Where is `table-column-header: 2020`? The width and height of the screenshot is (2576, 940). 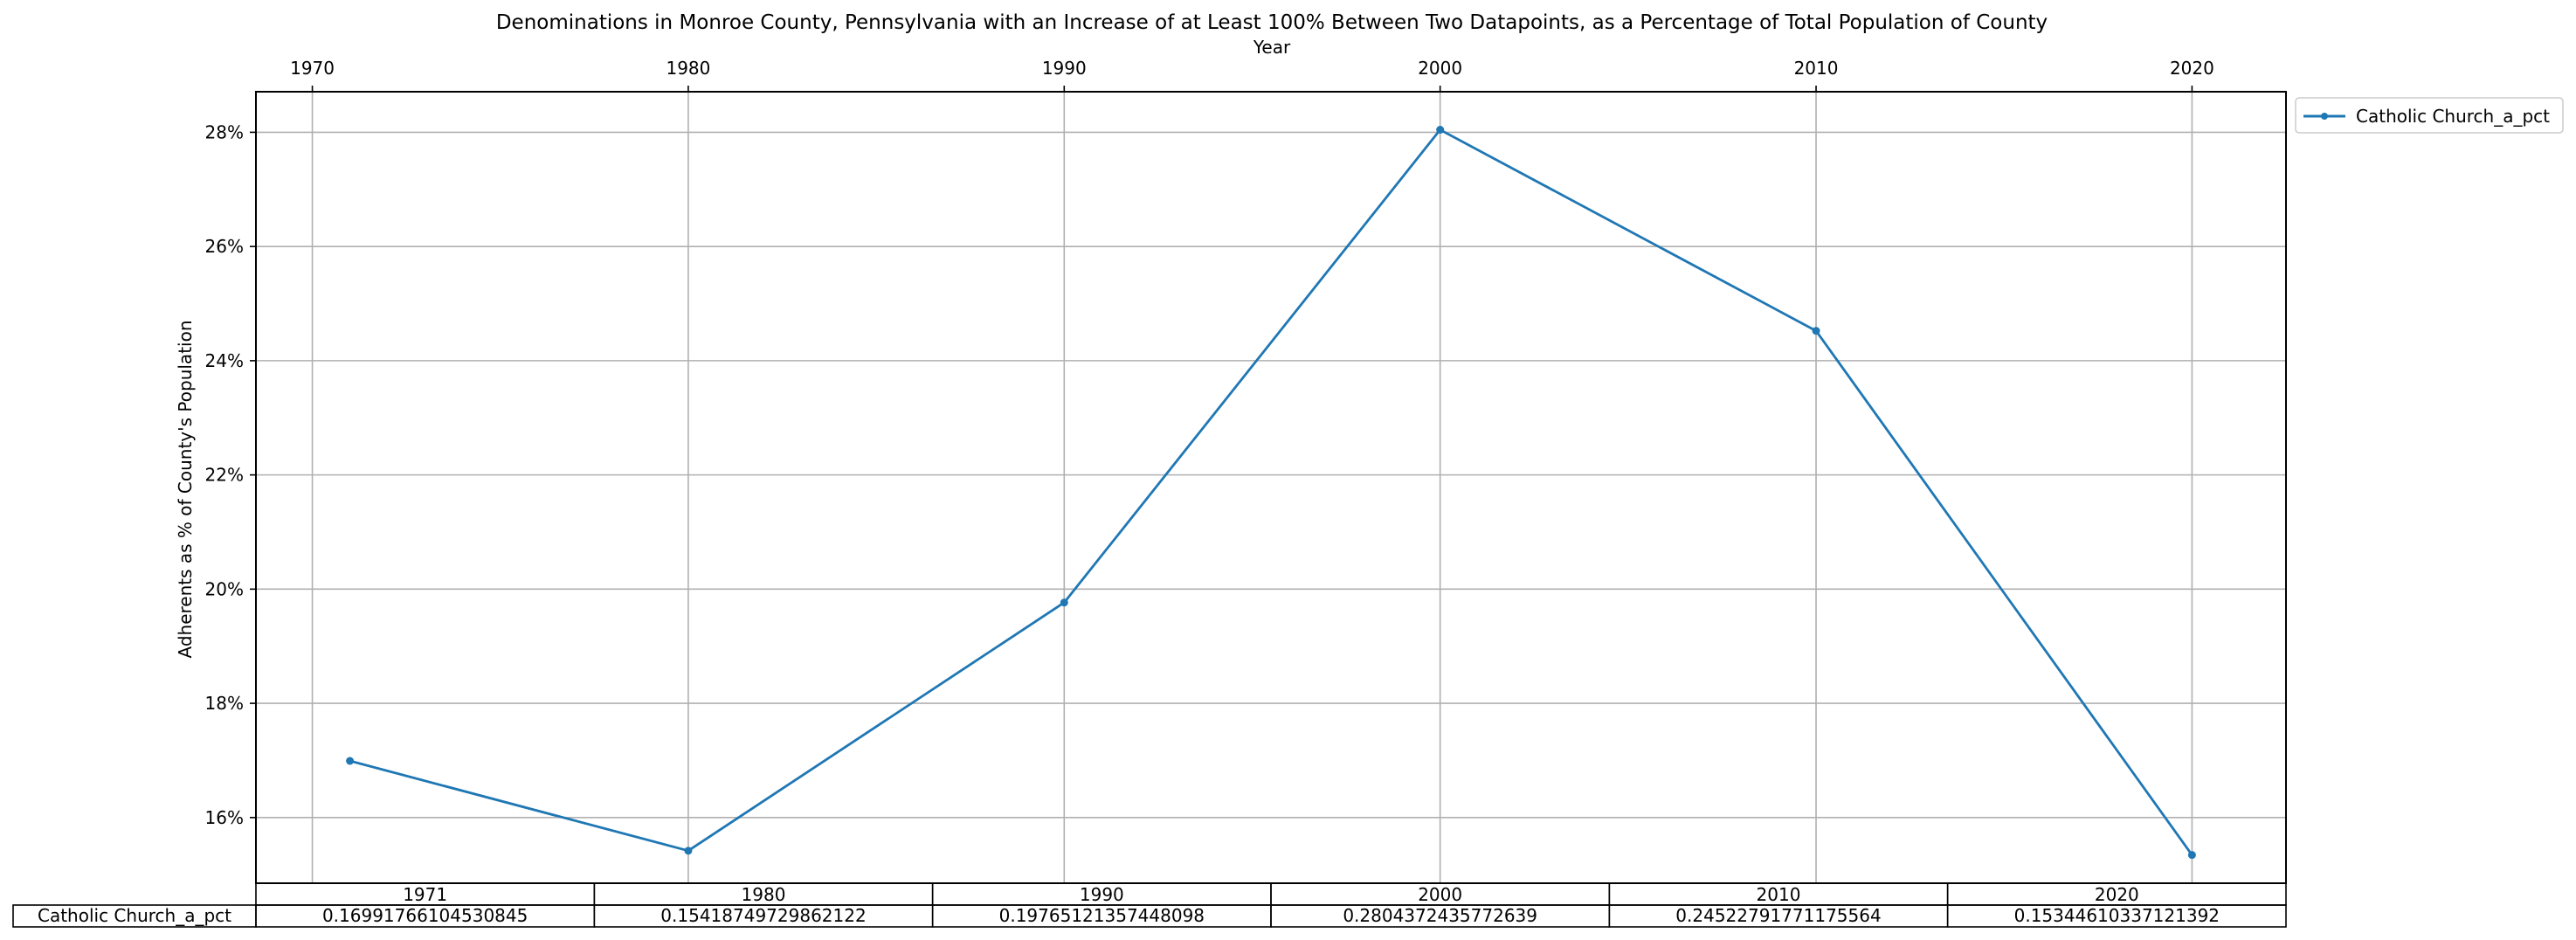
table-column-header: 2020 is located at coordinates (2117, 894).